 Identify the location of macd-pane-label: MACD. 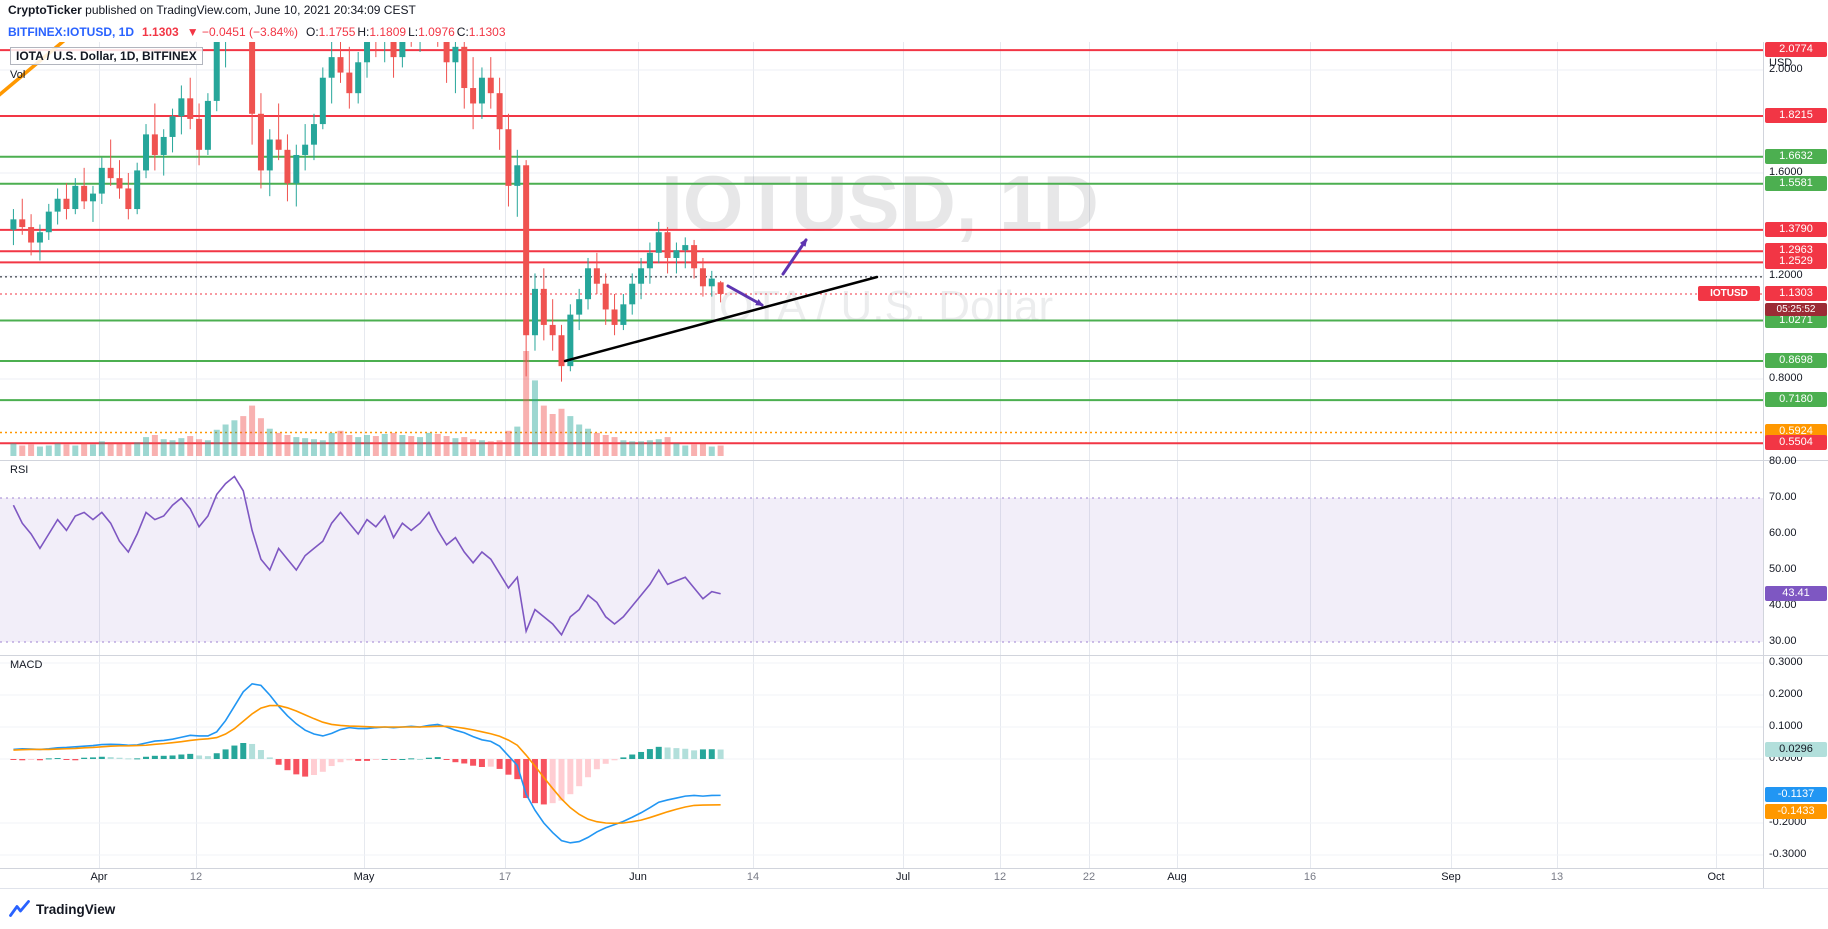
(26, 665).